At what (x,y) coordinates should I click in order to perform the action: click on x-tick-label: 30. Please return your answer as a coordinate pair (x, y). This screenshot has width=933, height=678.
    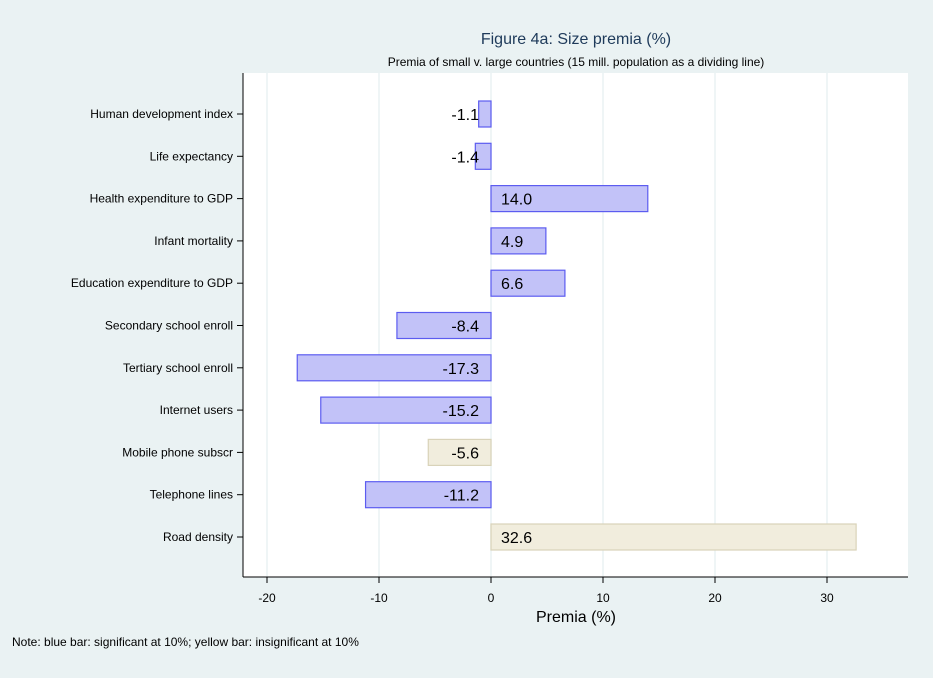
    Looking at the image, I should click on (827, 598).